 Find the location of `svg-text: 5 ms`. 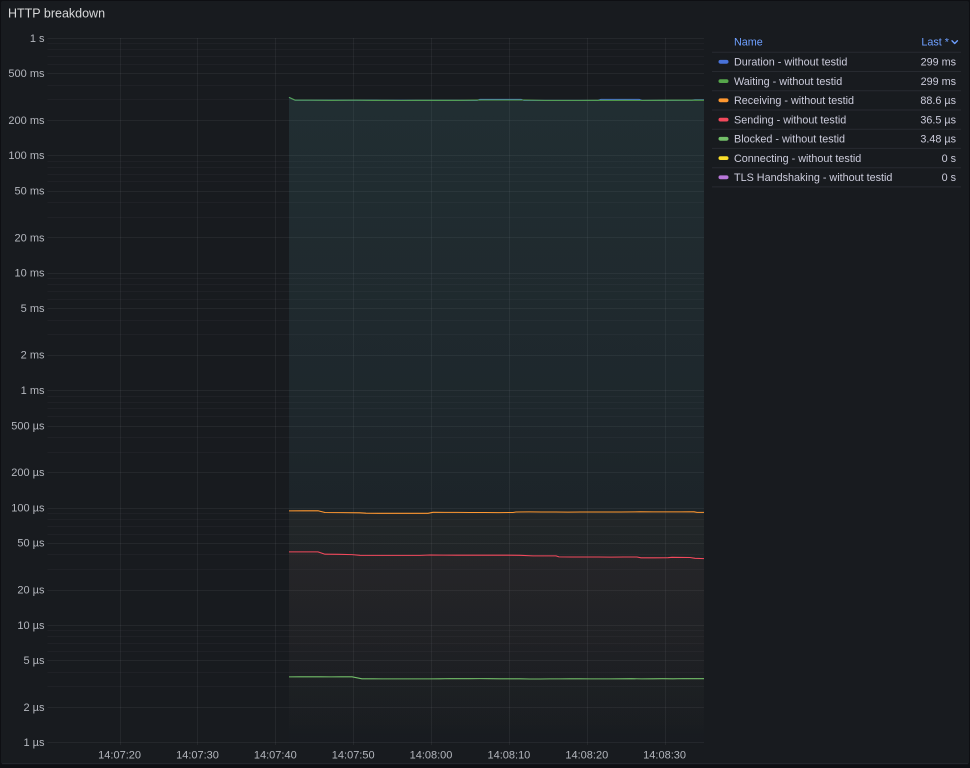

svg-text: 5 ms is located at coordinates (33, 309).